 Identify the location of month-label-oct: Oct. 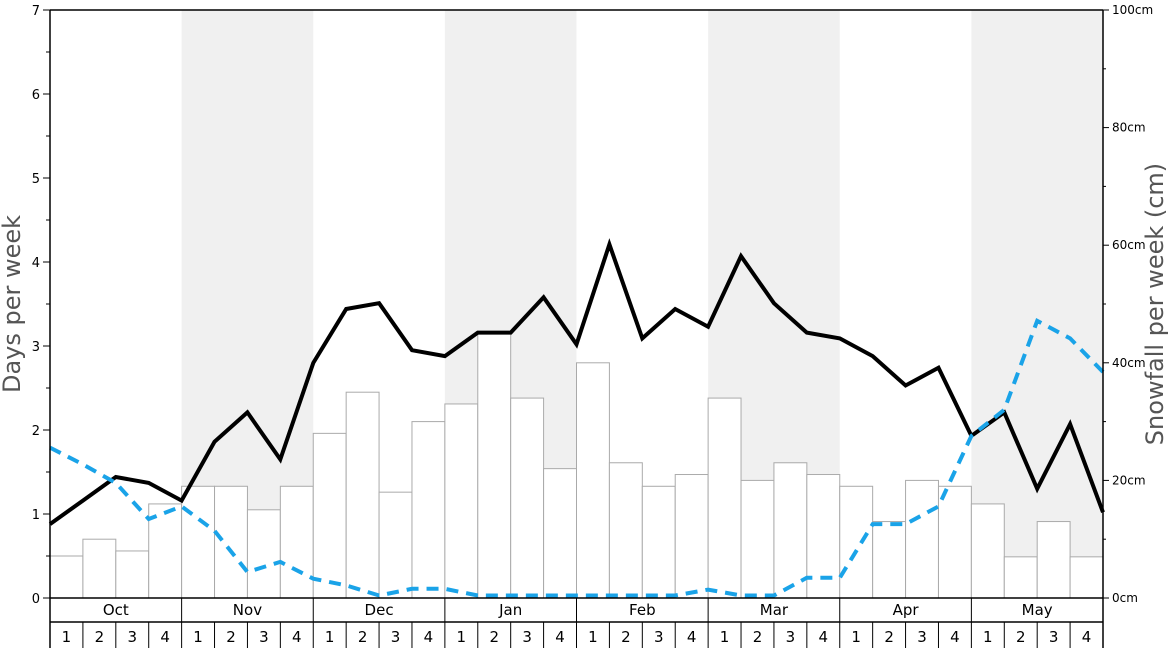
(116, 610).